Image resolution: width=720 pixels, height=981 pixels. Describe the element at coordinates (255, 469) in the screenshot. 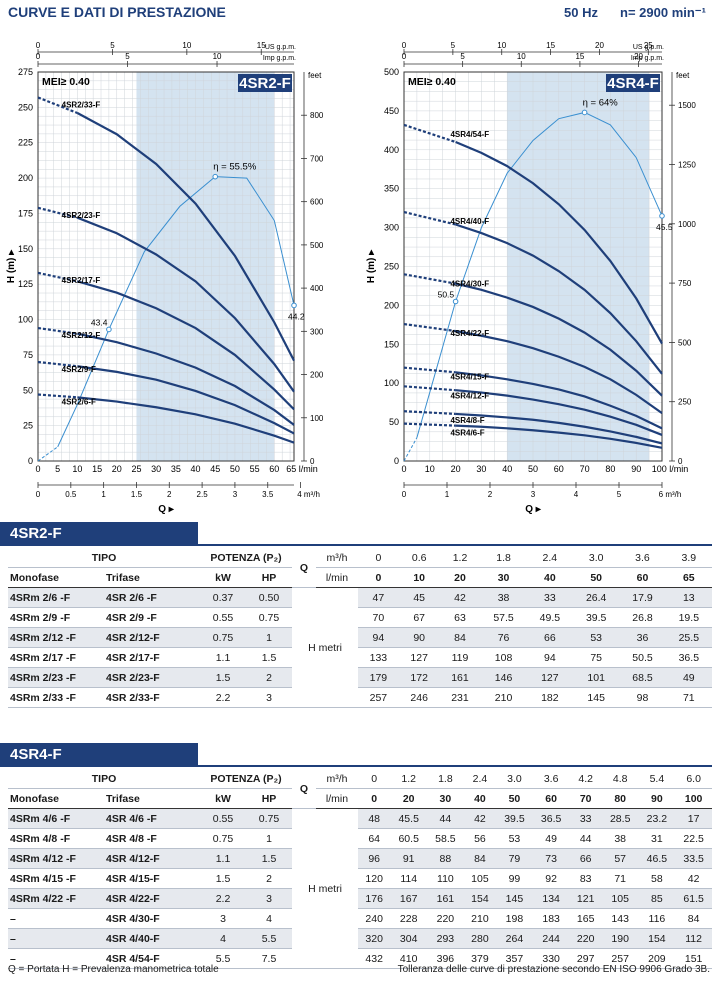

I see `x-tick-label: 55` at that location.